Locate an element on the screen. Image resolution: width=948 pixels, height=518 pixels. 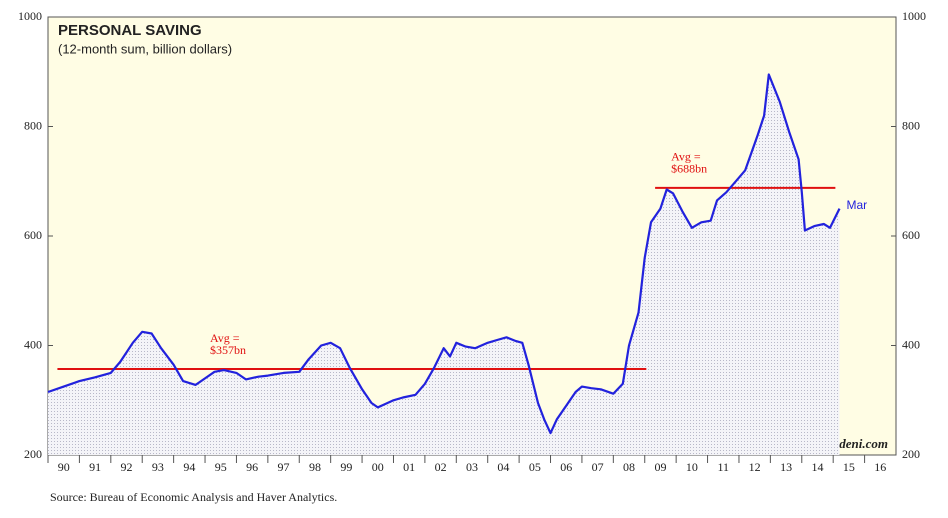
end-label: Mar is located at coordinates (856, 205).